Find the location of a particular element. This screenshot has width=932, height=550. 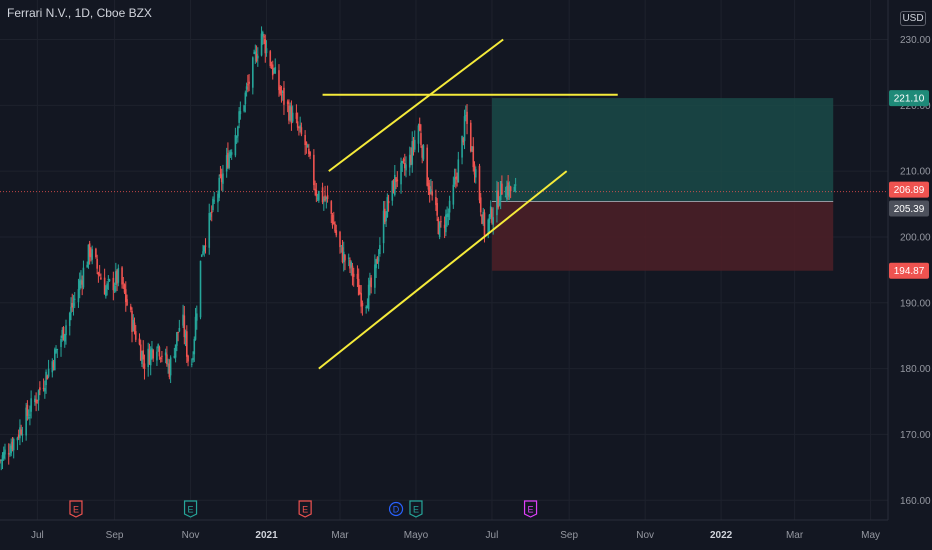

price-tag: 221.10 is located at coordinates (909, 98).